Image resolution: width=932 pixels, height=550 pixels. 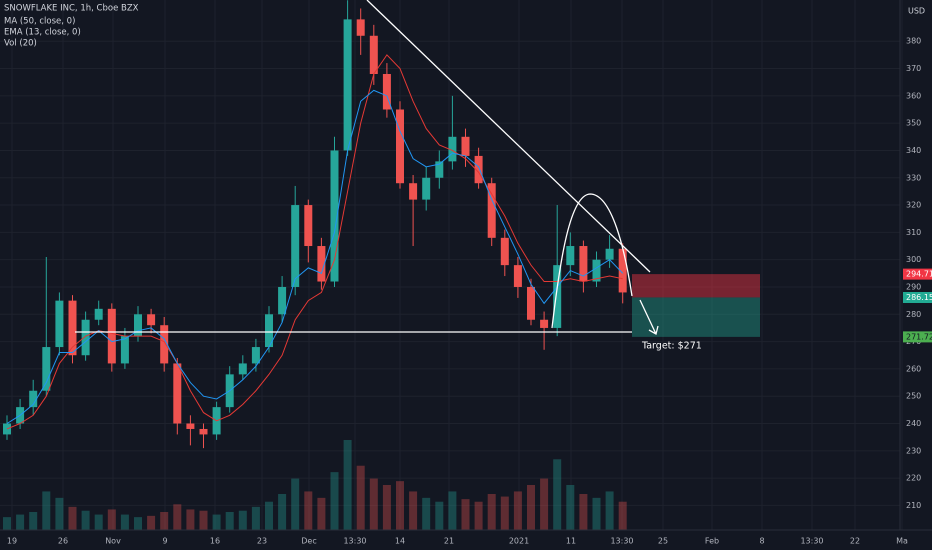 What do you see at coordinates (913, 205) in the screenshot?
I see `y-tick-label: 320` at bounding box center [913, 205].